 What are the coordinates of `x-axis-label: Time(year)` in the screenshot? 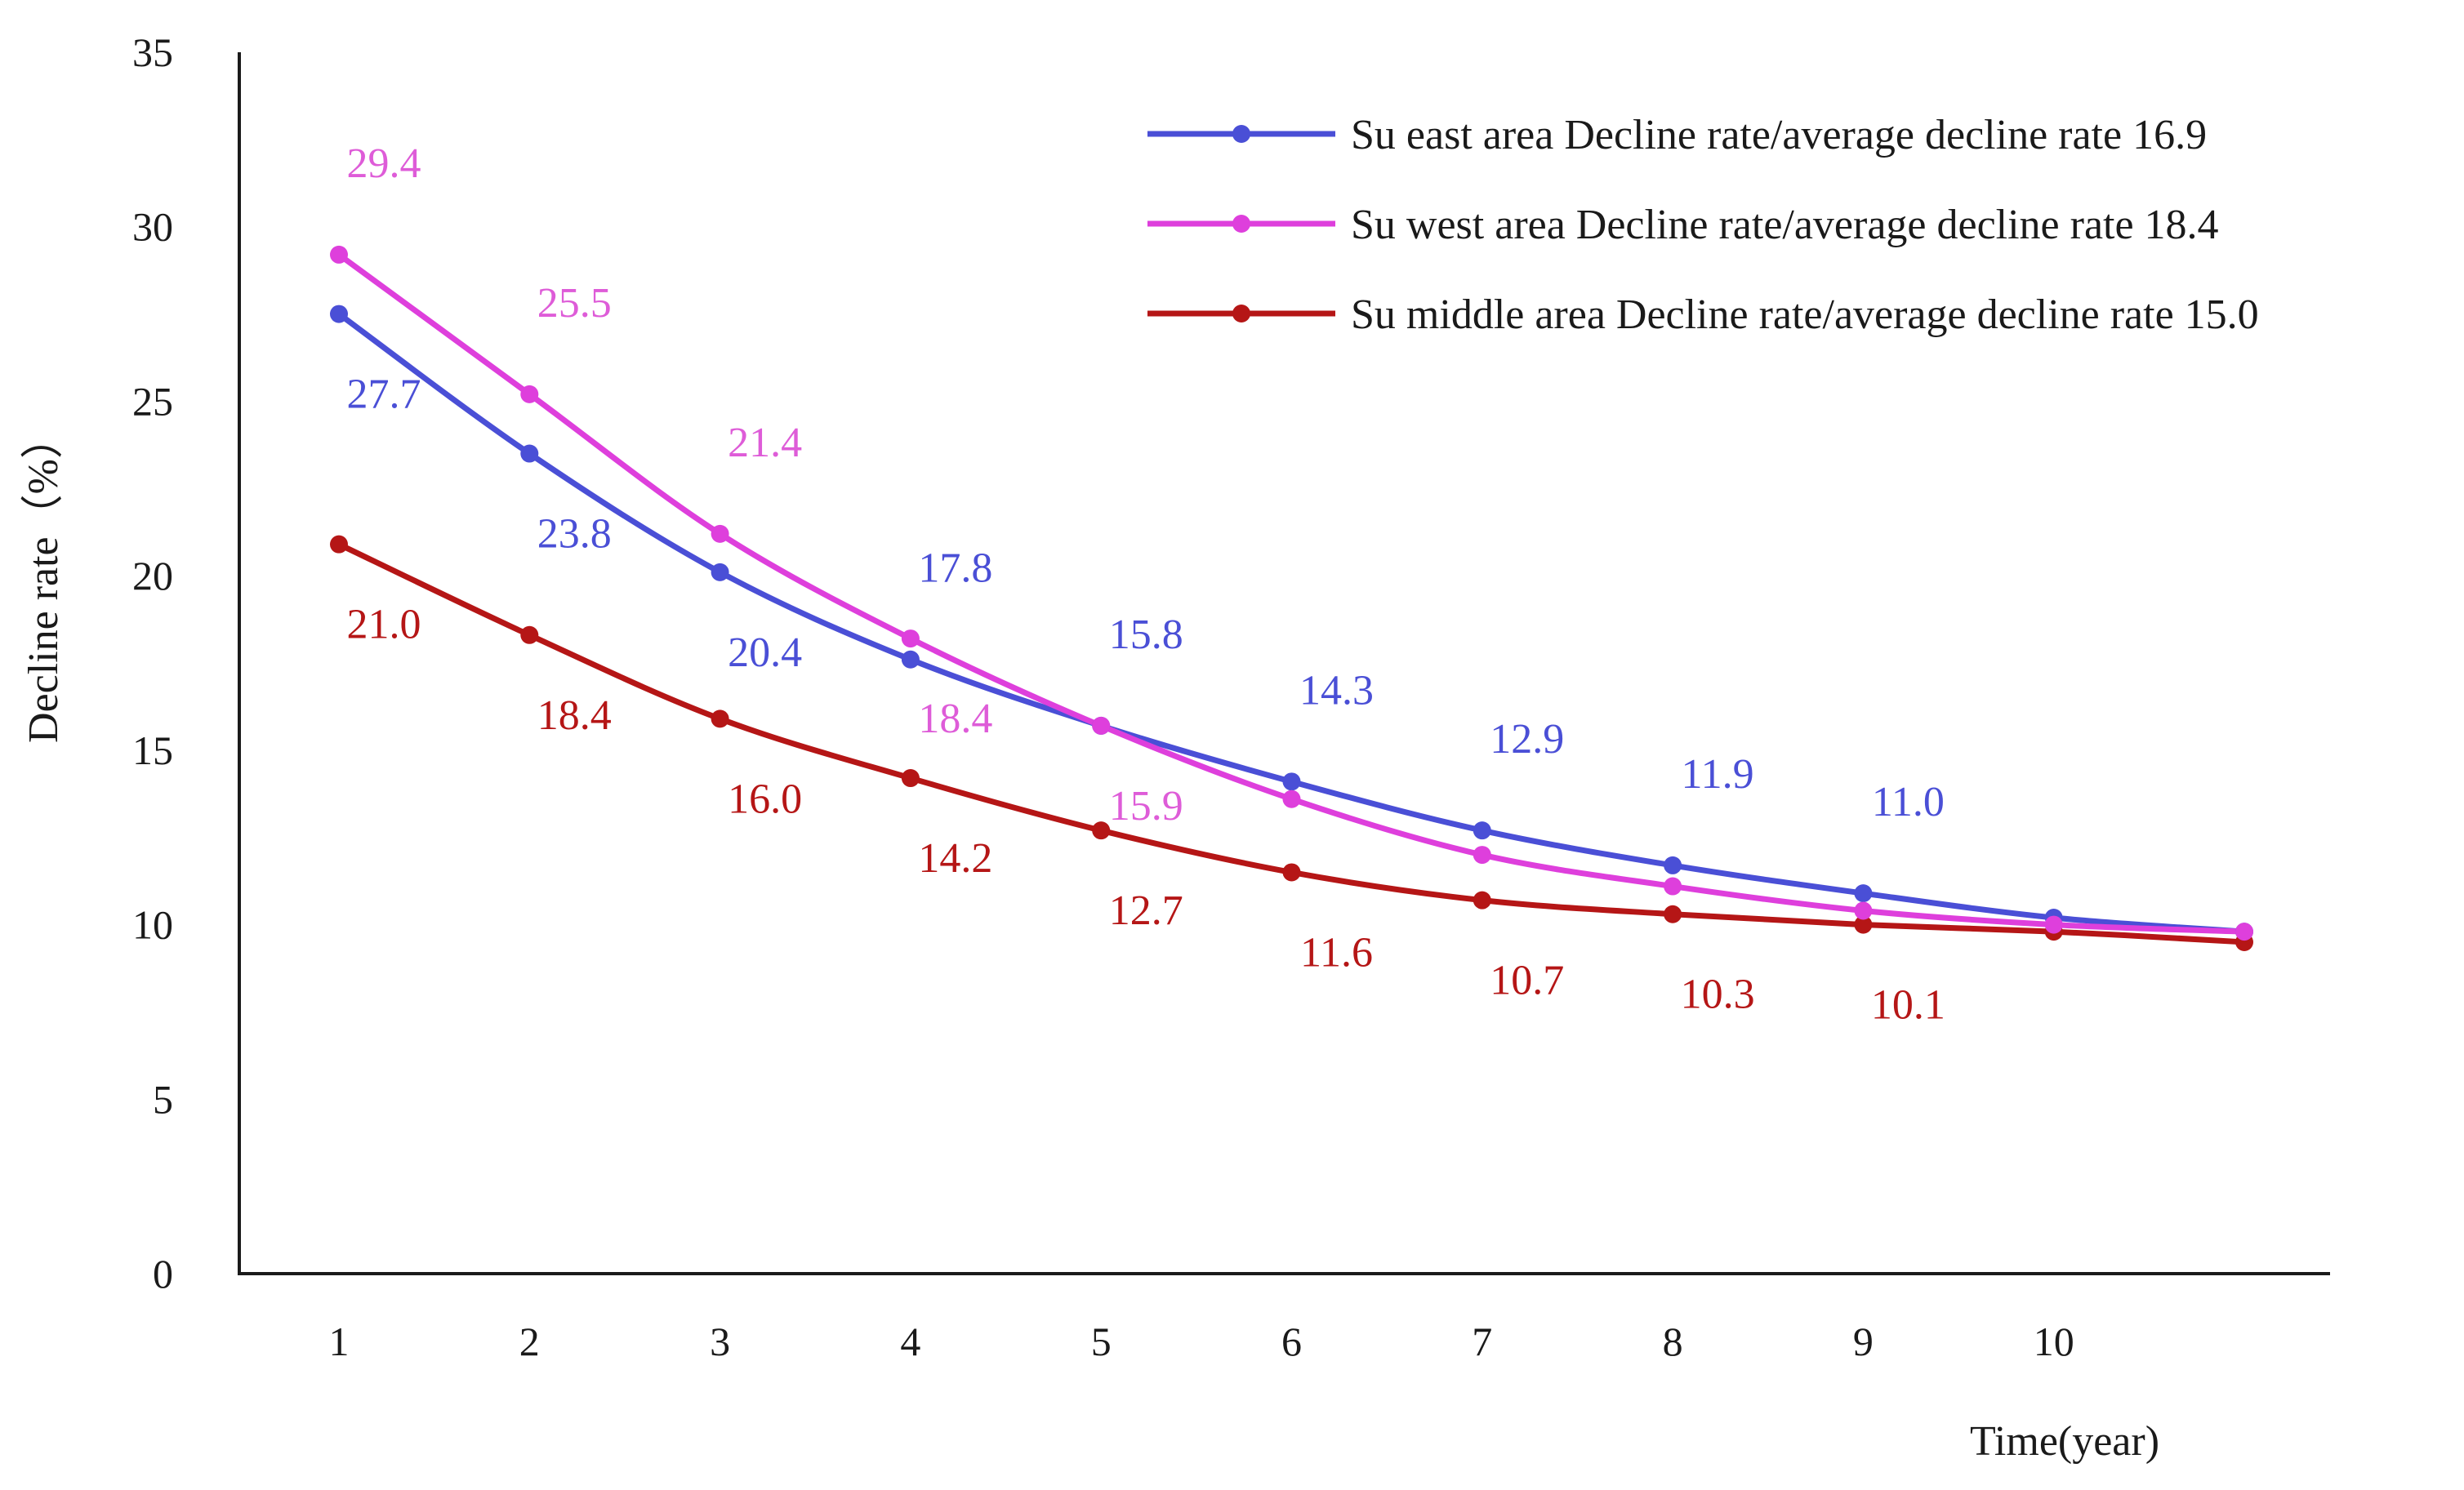 It's located at (2064, 1441).